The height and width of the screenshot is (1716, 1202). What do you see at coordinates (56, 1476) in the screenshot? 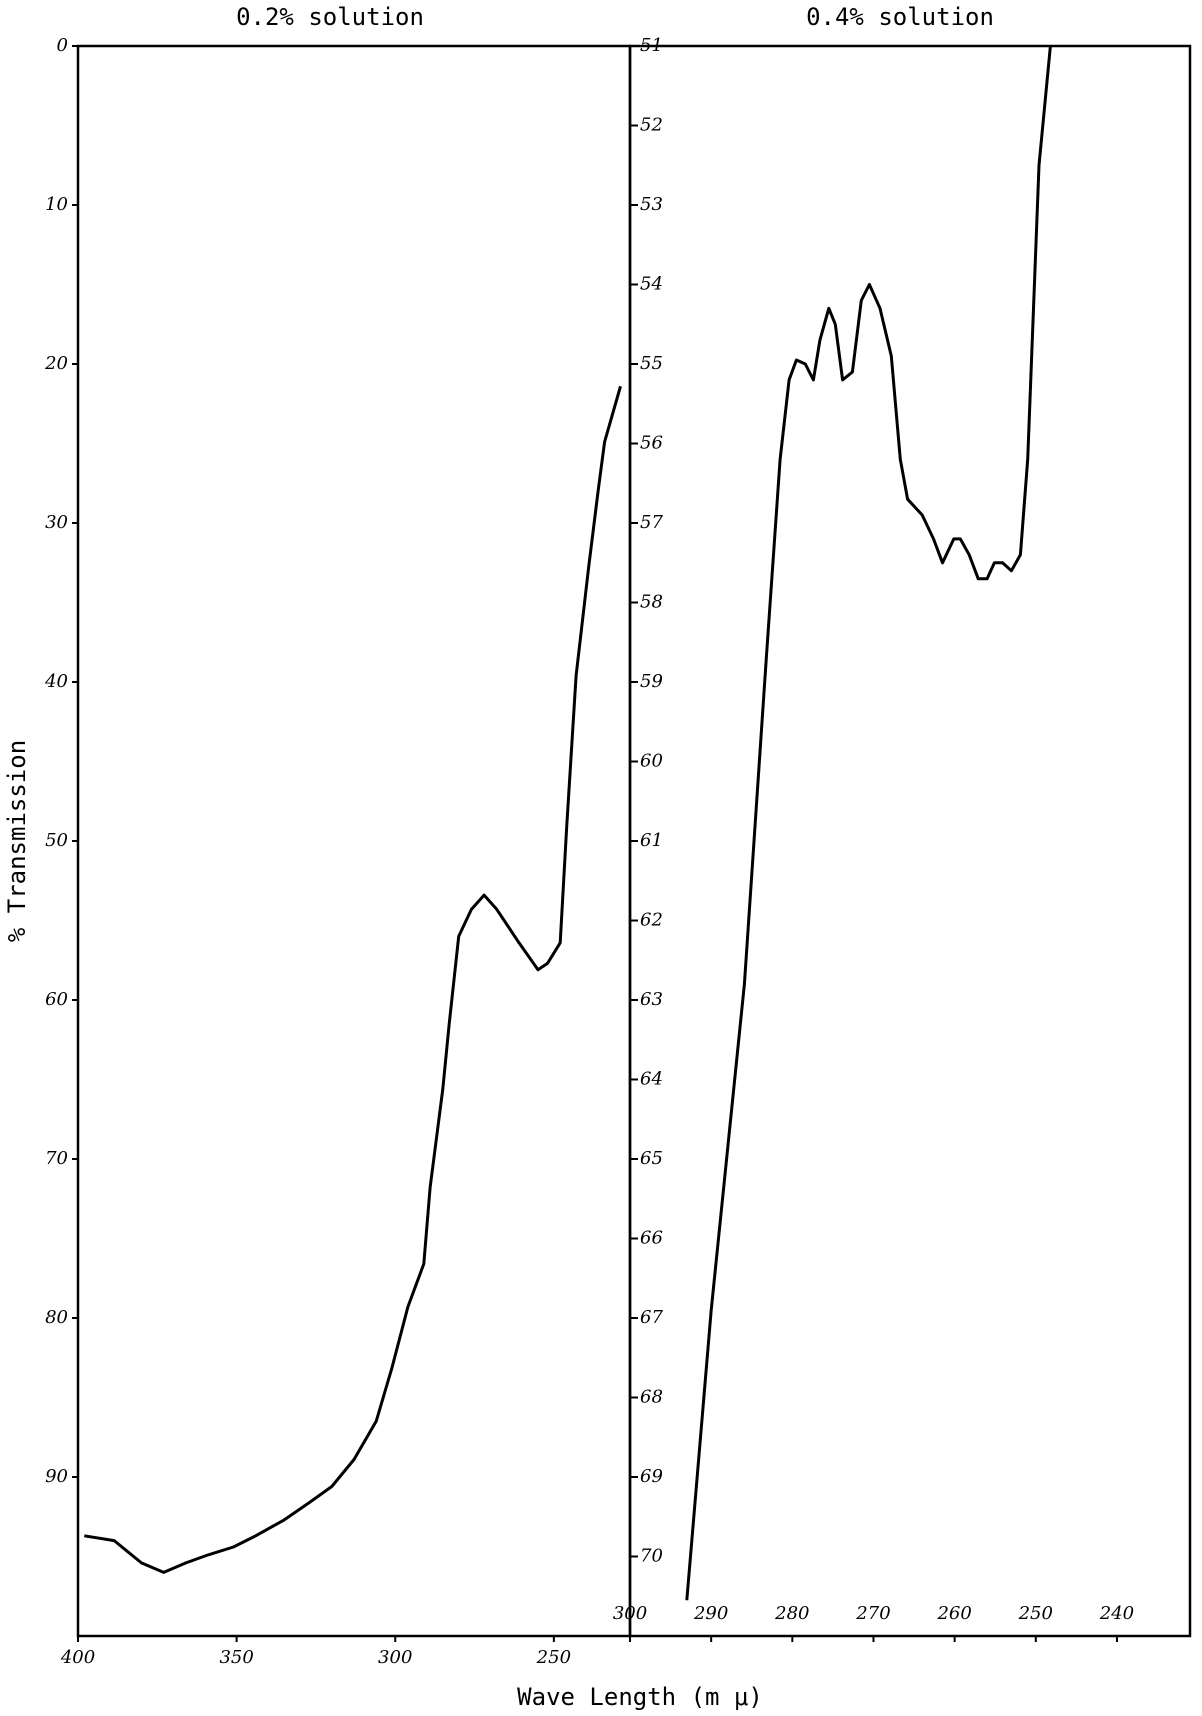
I see `y-tick-label: 90` at bounding box center [56, 1476].